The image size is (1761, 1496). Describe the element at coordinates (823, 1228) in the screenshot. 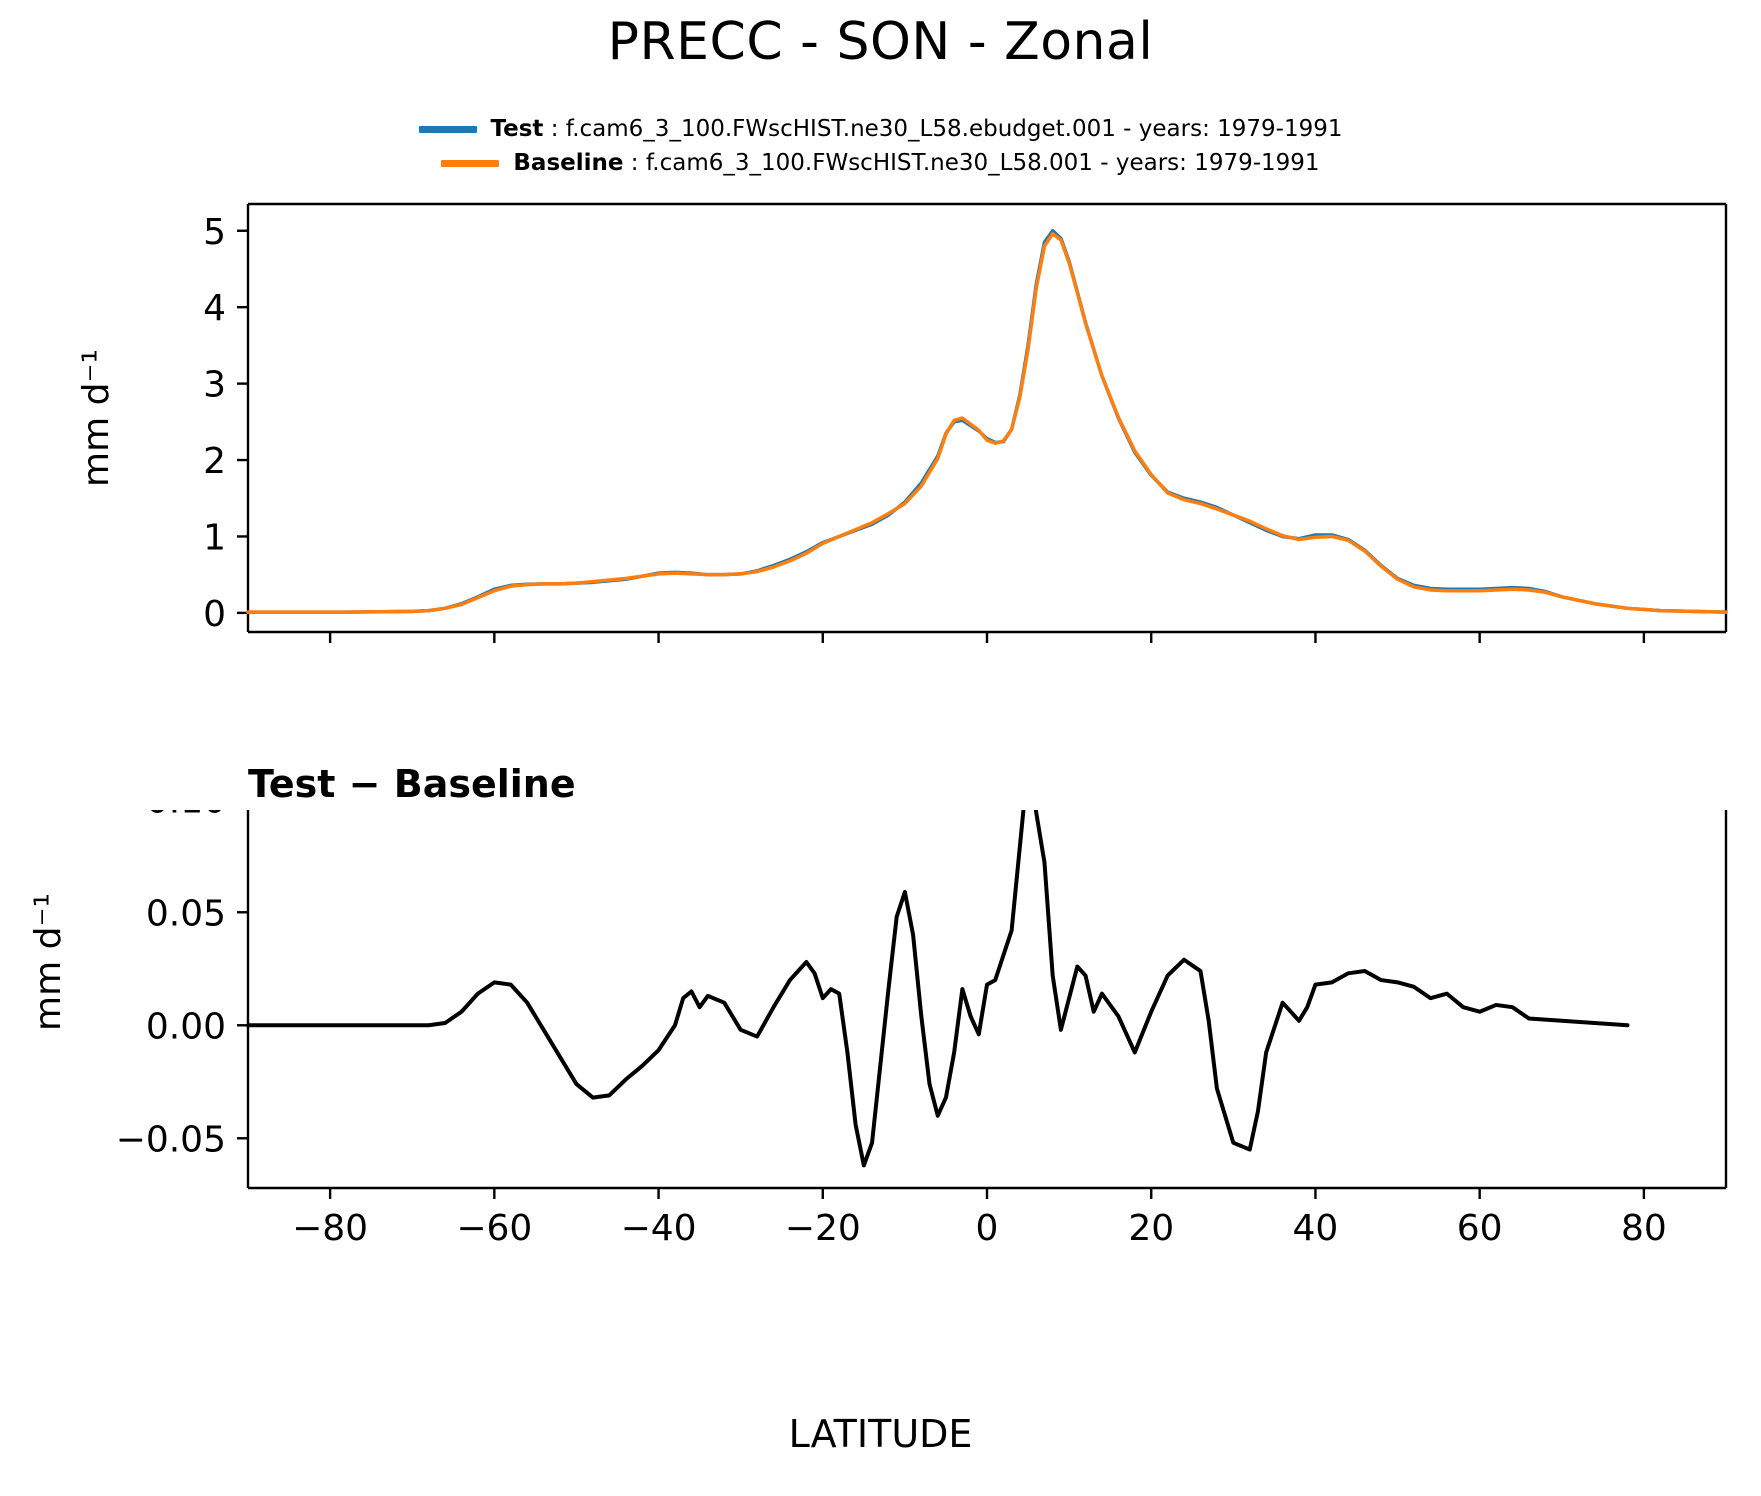

I see `x-tick-label: −20` at that location.